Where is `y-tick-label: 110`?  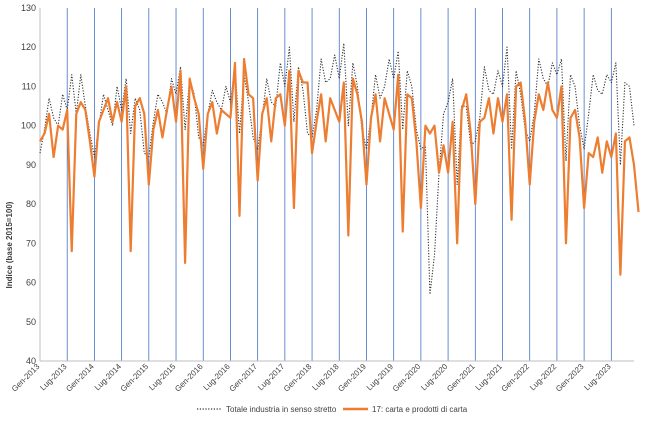
y-tick-label: 110 is located at coordinates (29, 86).